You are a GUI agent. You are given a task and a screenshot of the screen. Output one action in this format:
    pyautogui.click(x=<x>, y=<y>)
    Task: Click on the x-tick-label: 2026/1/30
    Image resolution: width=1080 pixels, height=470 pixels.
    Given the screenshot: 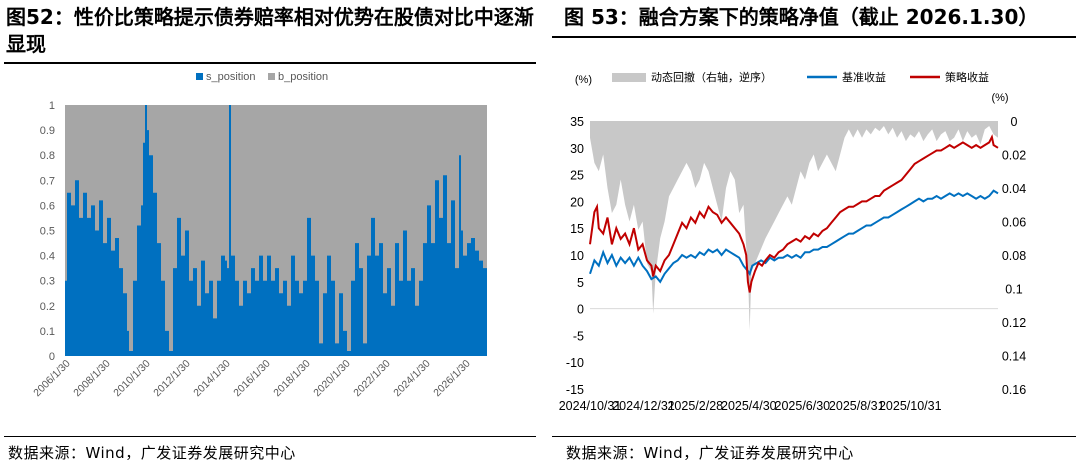 What is the action you would take?
    pyautogui.click(x=452, y=379)
    